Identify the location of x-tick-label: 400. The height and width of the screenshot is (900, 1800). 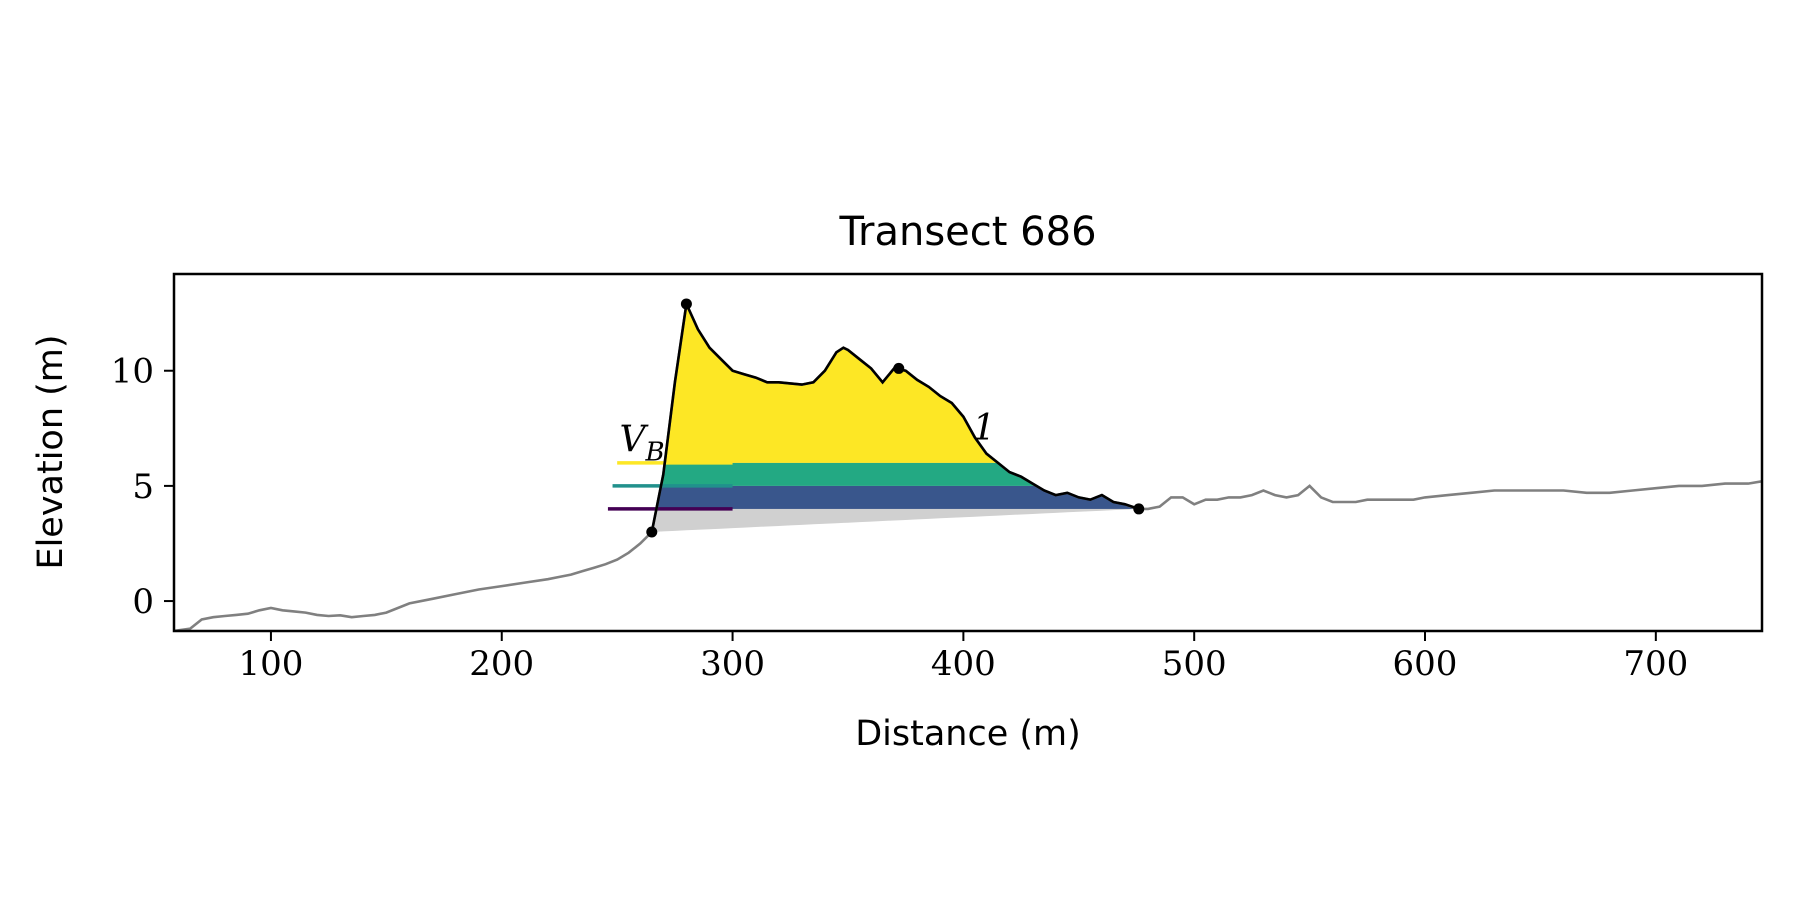
(963, 664).